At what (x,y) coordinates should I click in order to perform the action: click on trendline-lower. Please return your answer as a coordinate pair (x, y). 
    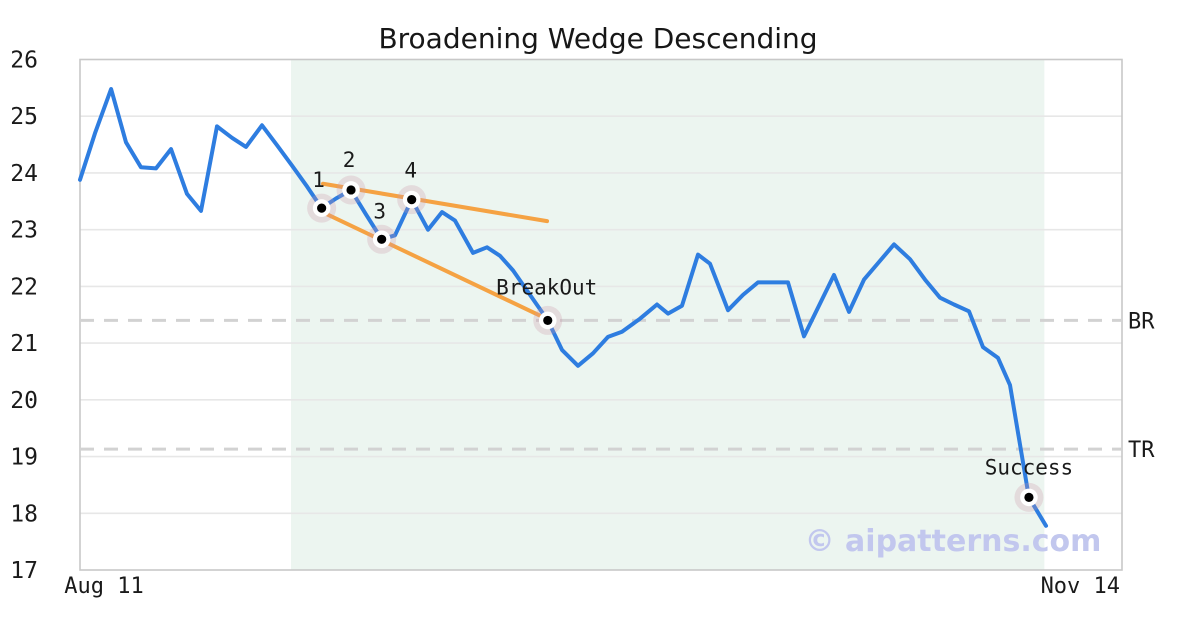
    Looking at the image, I should click on (437, 266).